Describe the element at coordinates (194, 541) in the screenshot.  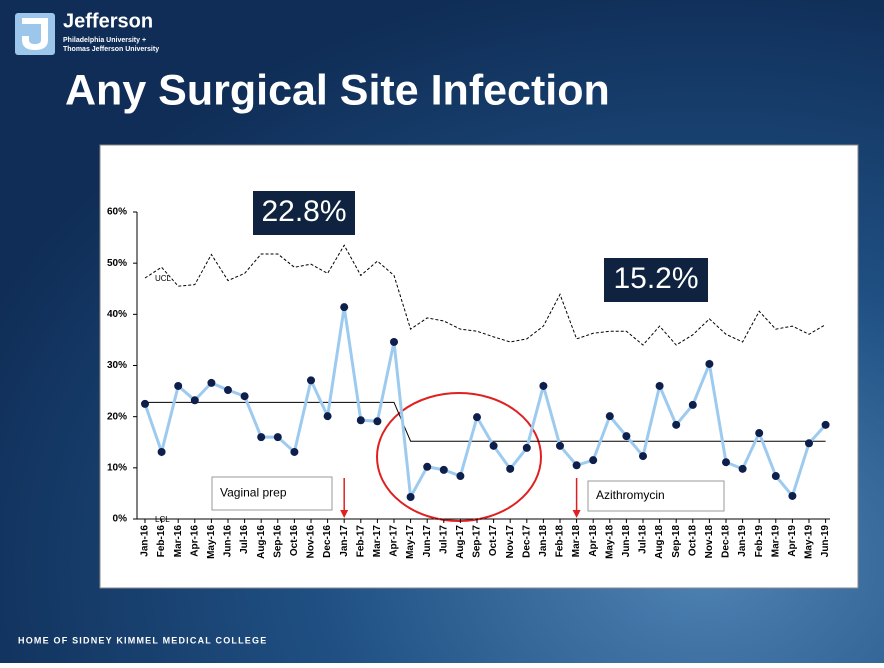
I see `x-tick-label: Apr-16` at that location.